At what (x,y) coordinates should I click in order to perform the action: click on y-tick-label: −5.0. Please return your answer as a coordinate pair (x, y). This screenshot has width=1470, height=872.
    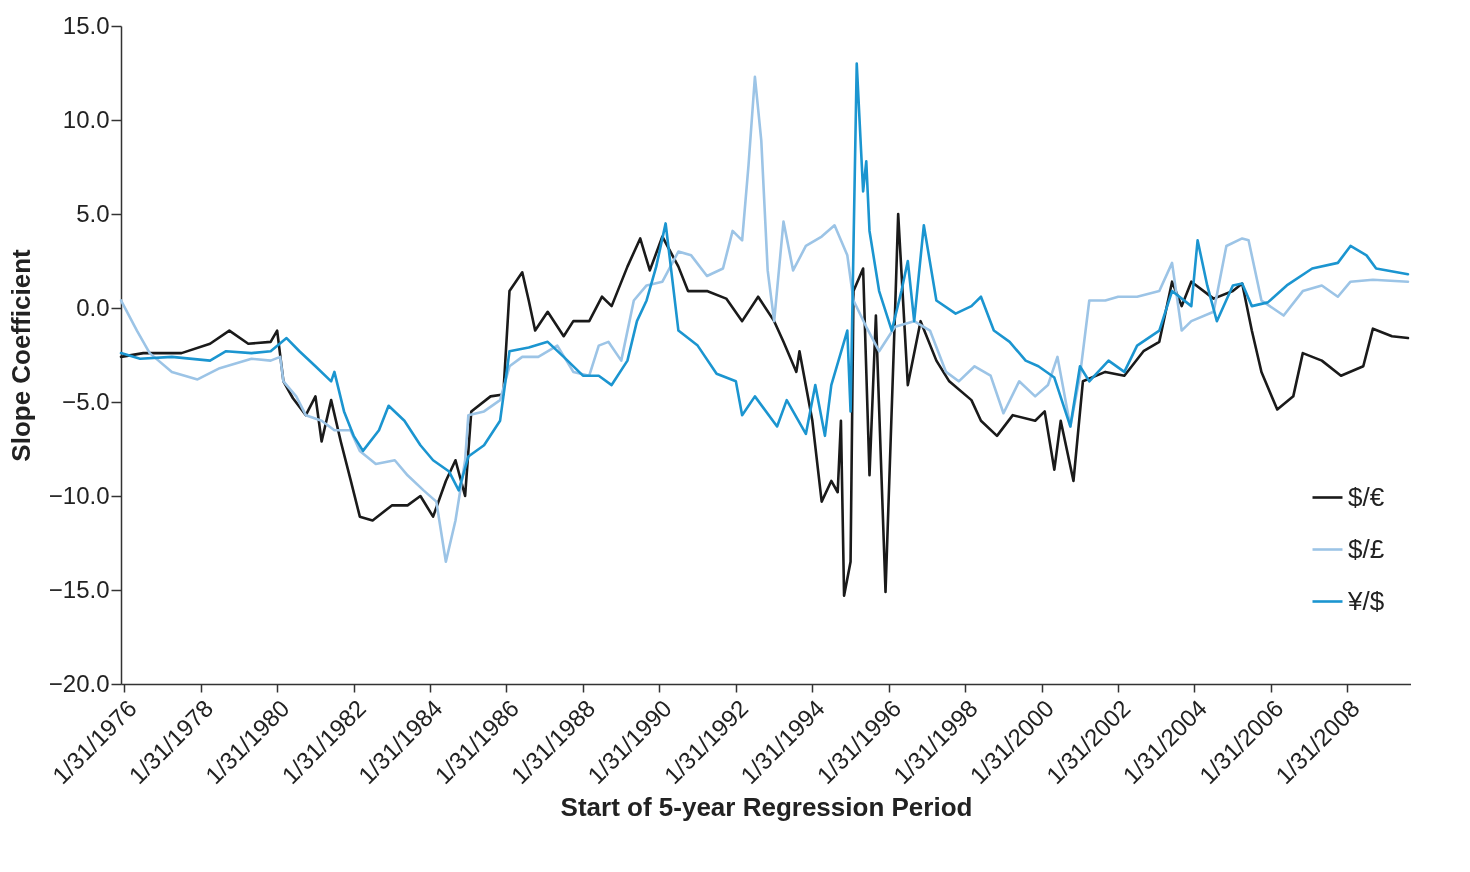
    Looking at the image, I should click on (86, 401).